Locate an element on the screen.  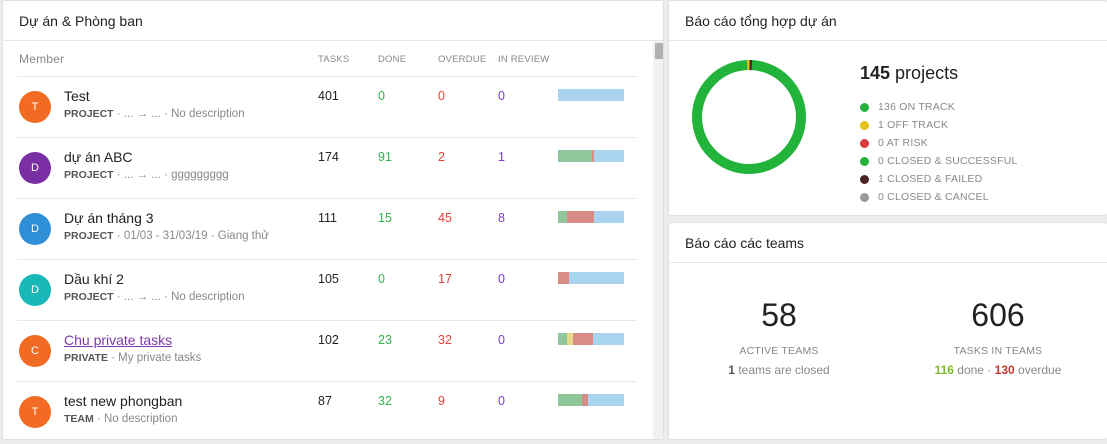
teams-overdue-text: overdue is located at coordinates (1038, 370).